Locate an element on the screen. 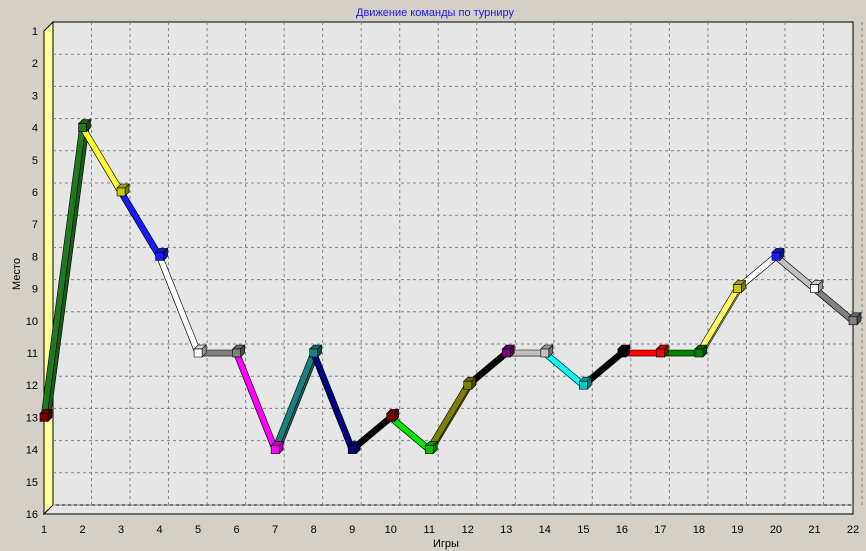 Image resolution: width=866 pixels, height=551 pixels. x-tick-label: 22 is located at coordinates (853, 530).